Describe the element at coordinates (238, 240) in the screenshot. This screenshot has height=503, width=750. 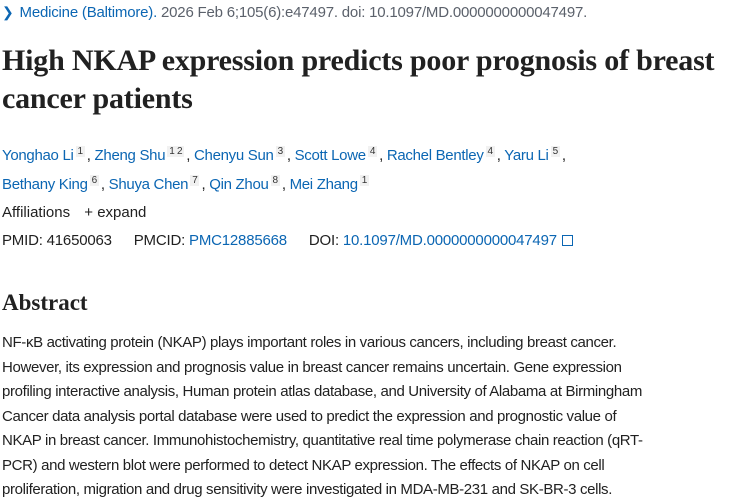
I see `pmcid-link: PMC12885668` at that location.